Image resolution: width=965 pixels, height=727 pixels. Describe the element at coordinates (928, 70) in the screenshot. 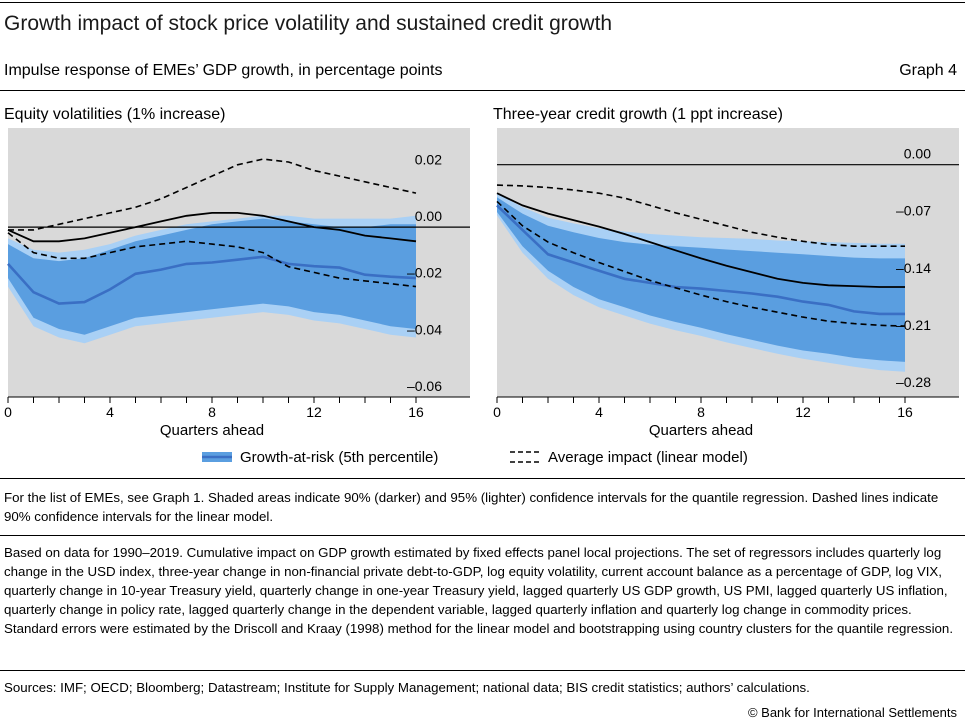

I see `graph-number: Graph 4` at that location.